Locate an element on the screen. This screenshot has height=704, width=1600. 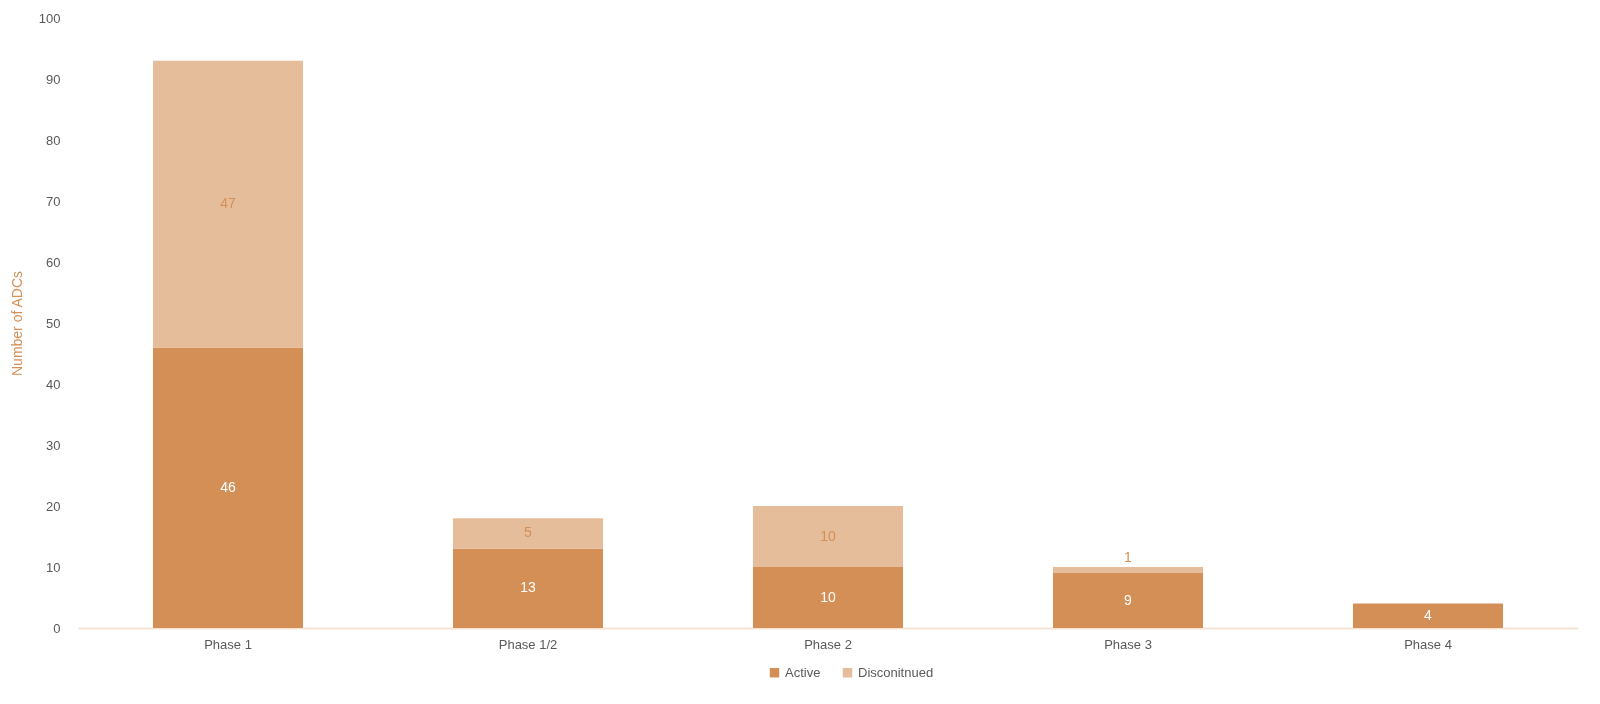
y-tick-label: 60 is located at coordinates (53, 262).